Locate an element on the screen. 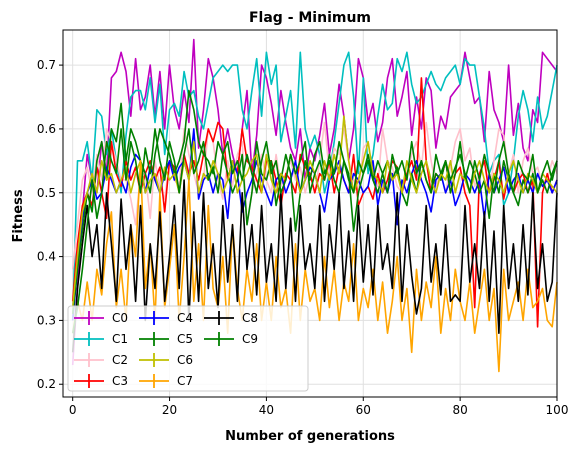 The width and height of the screenshot is (580, 457). y-tick-label: 0.5 is located at coordinates (46, 193).